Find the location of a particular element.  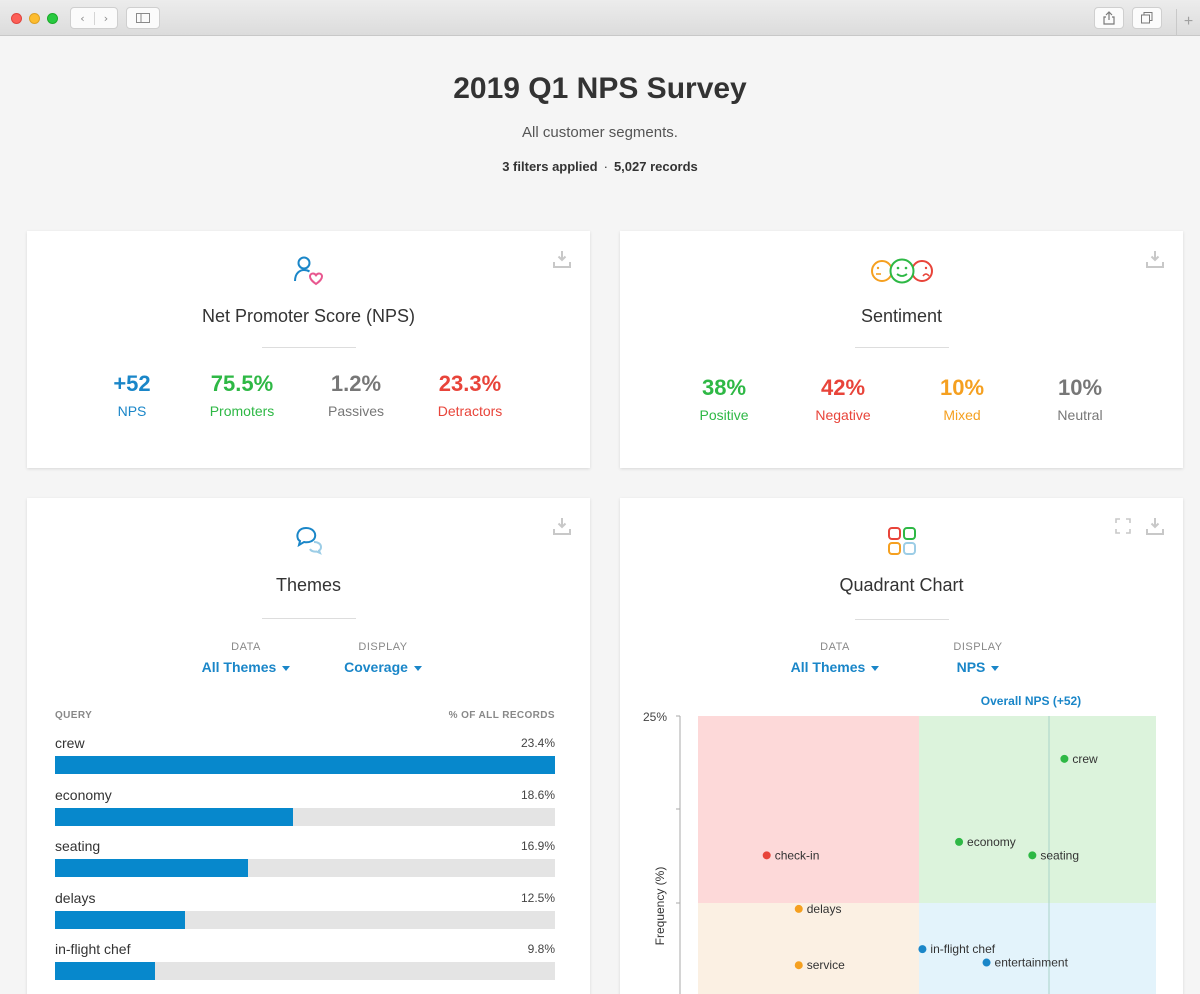

nps-card-title: Net Promoter Score (NPS) is located at coordinates (308, 316).